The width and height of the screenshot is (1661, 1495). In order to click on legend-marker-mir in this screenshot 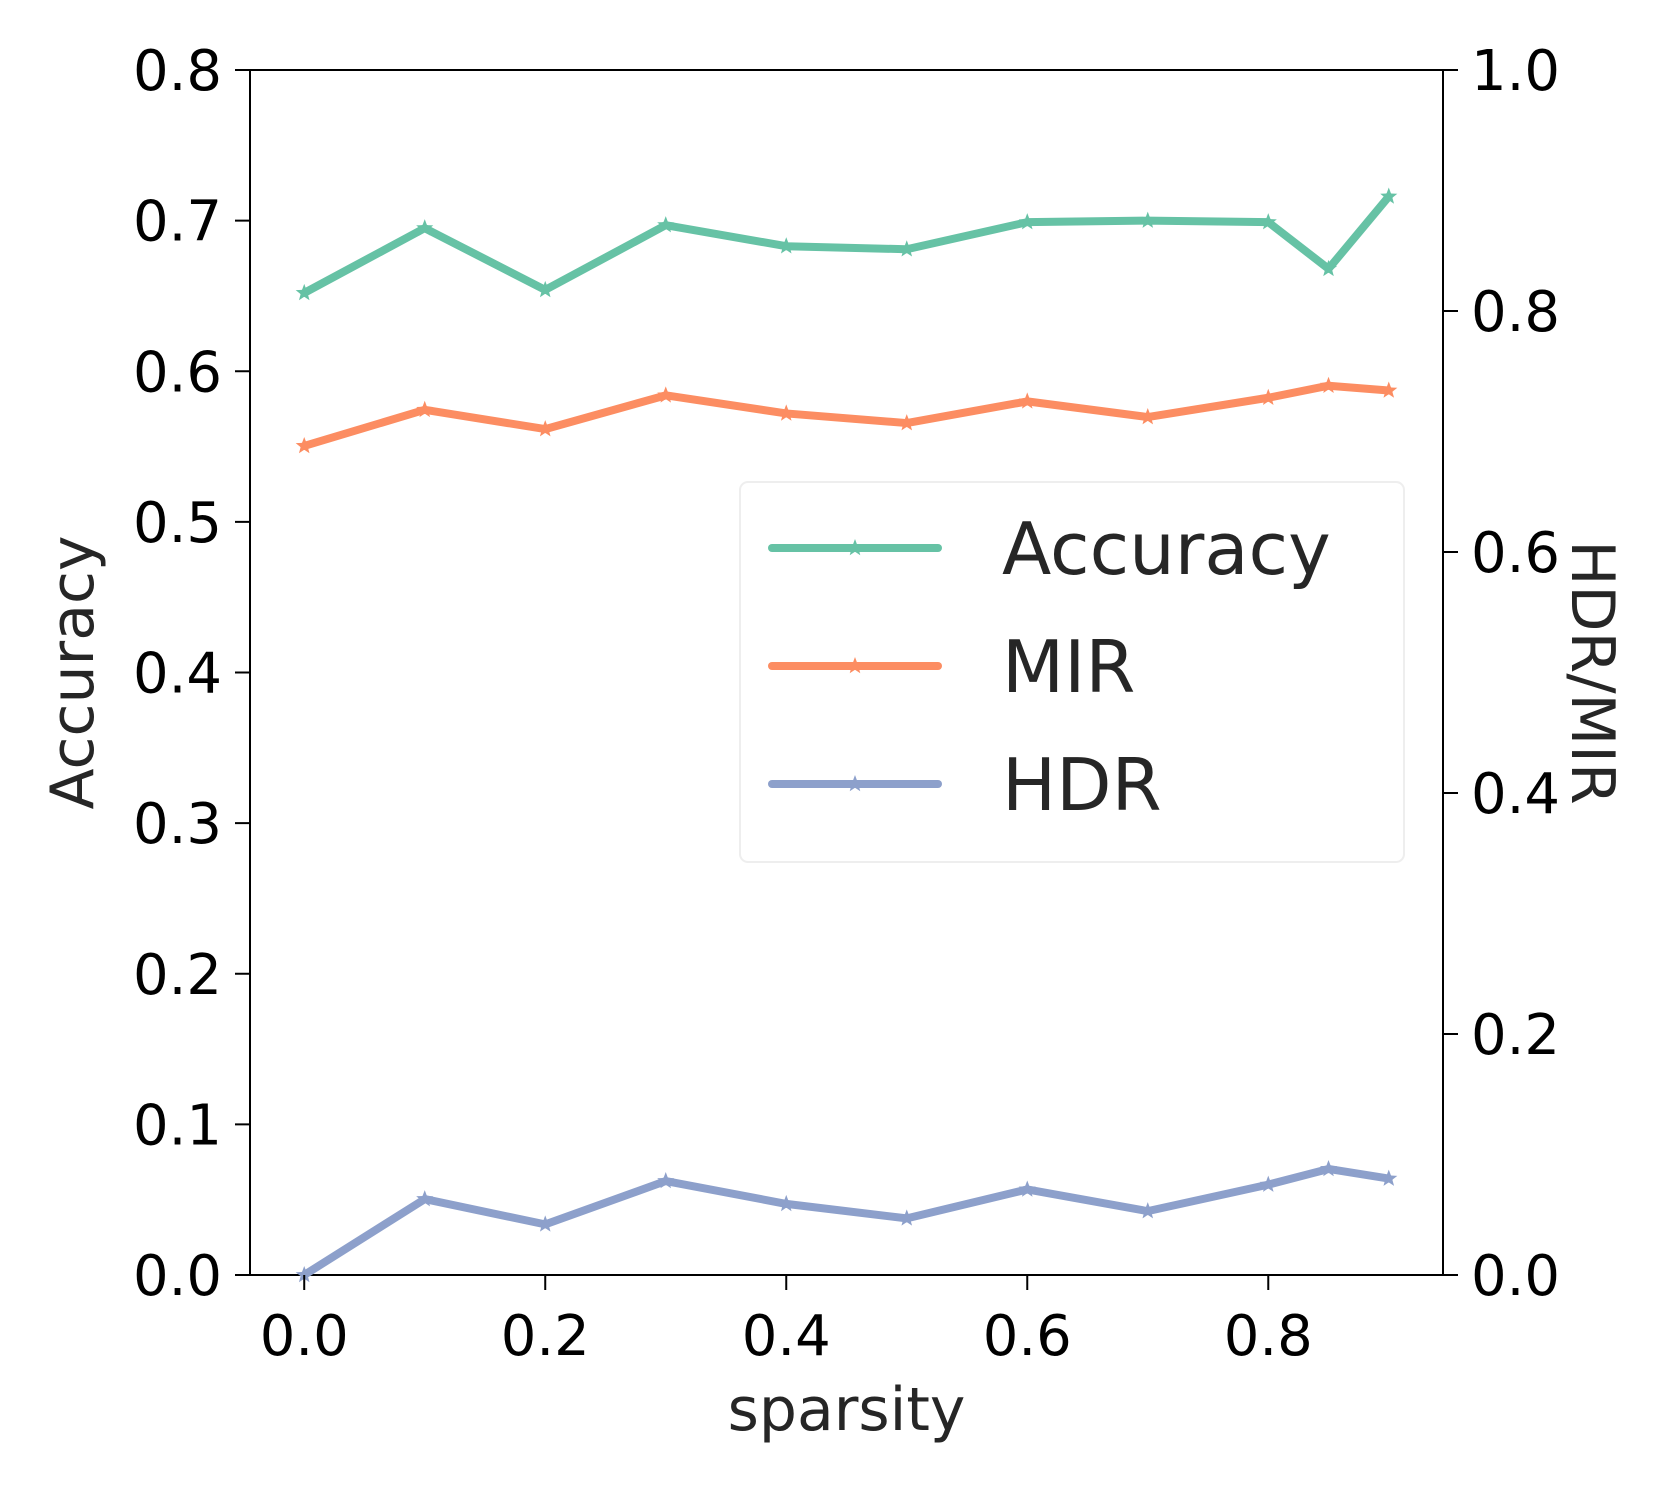, I will do `click(855, 665)`.